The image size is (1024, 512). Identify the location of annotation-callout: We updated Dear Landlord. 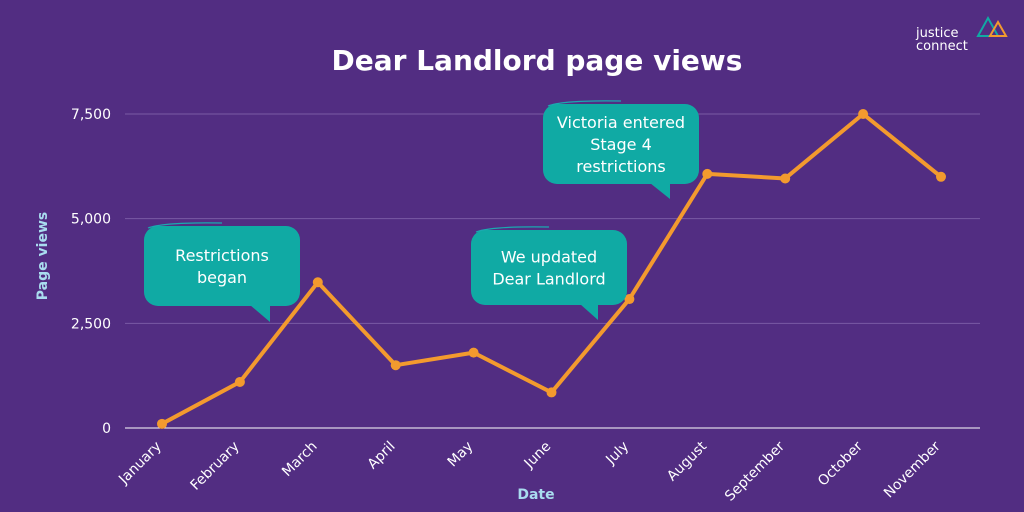
(549, 273).